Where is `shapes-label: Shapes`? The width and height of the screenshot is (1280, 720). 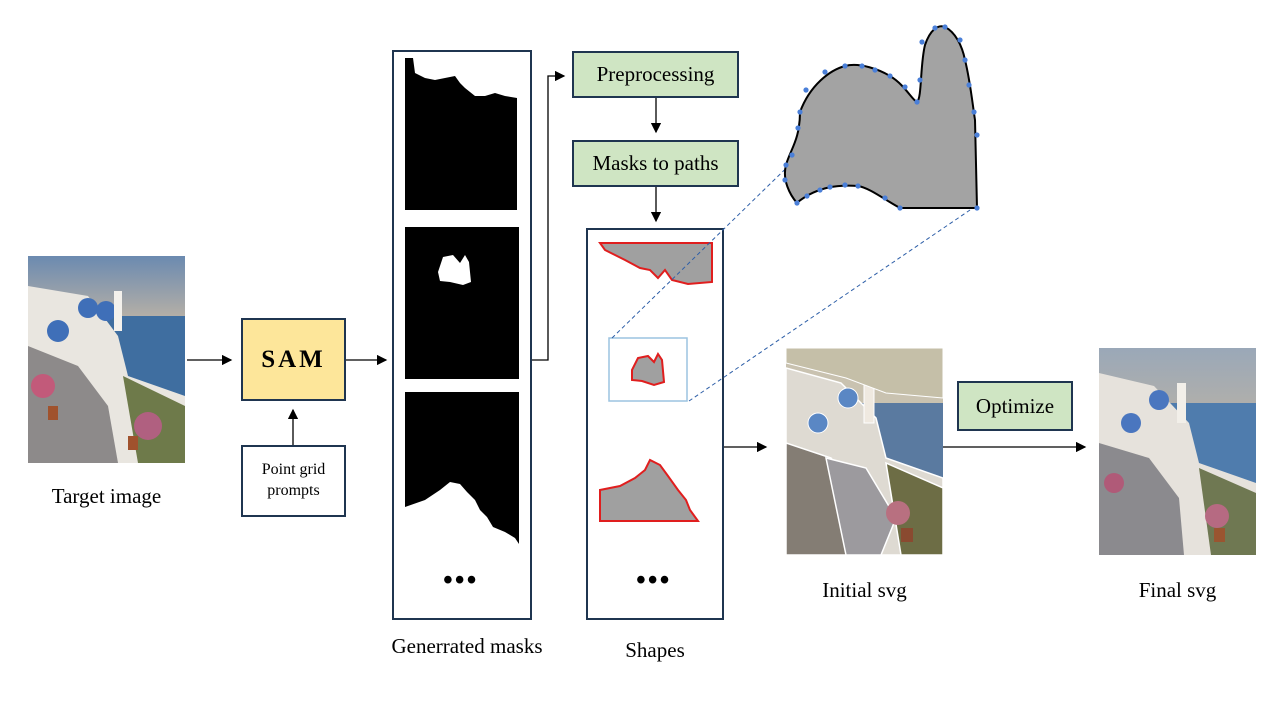
shapes-label: Shapes is located at coordinates (655, 650).